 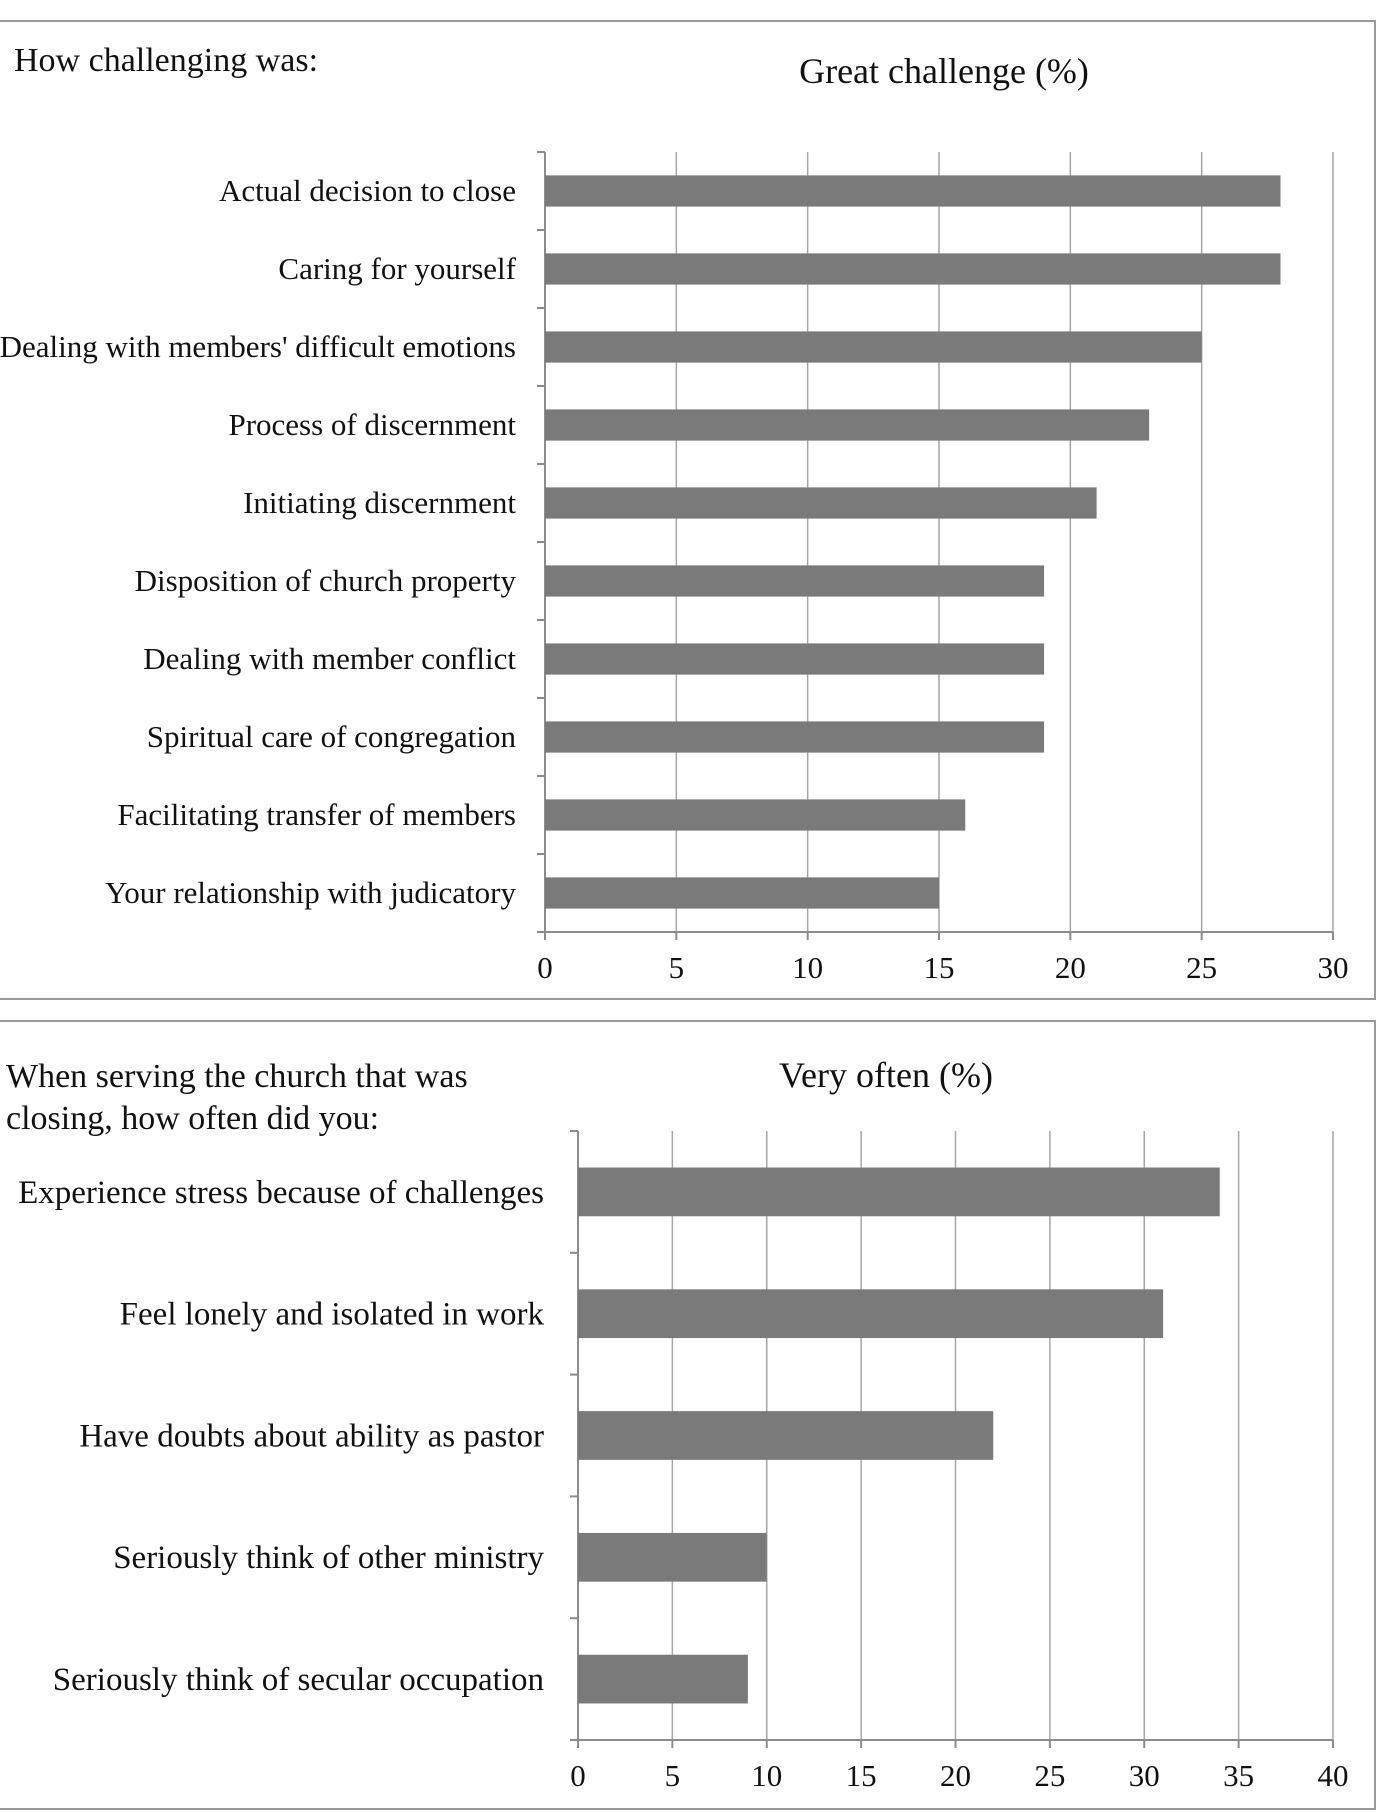 What do you see at coordinates (372, 424) in the screenshot?
I see `category-label: Process of discernment` at bounding box center [372, 424].